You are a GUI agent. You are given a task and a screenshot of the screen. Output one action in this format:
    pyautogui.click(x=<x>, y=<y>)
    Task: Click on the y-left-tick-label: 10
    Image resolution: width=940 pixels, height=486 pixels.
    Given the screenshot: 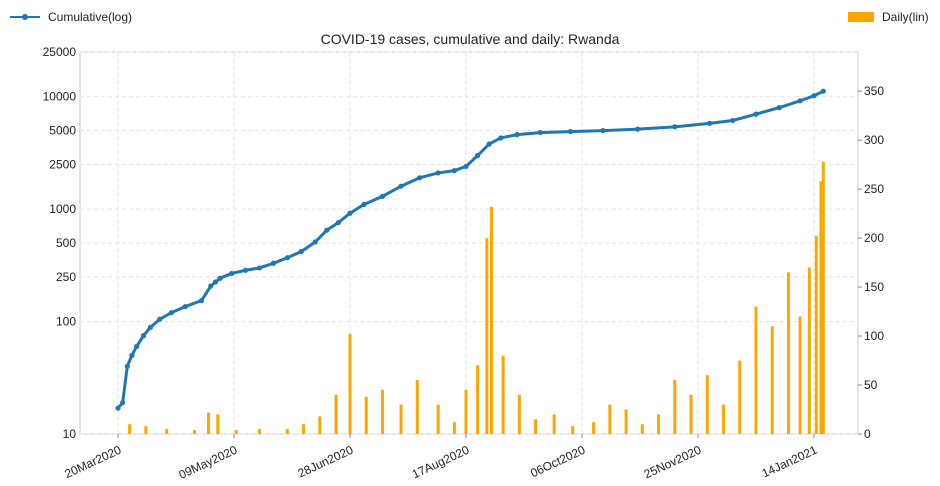 What is the action you would take?
    pyautogui.click(x=70, y=434)
    